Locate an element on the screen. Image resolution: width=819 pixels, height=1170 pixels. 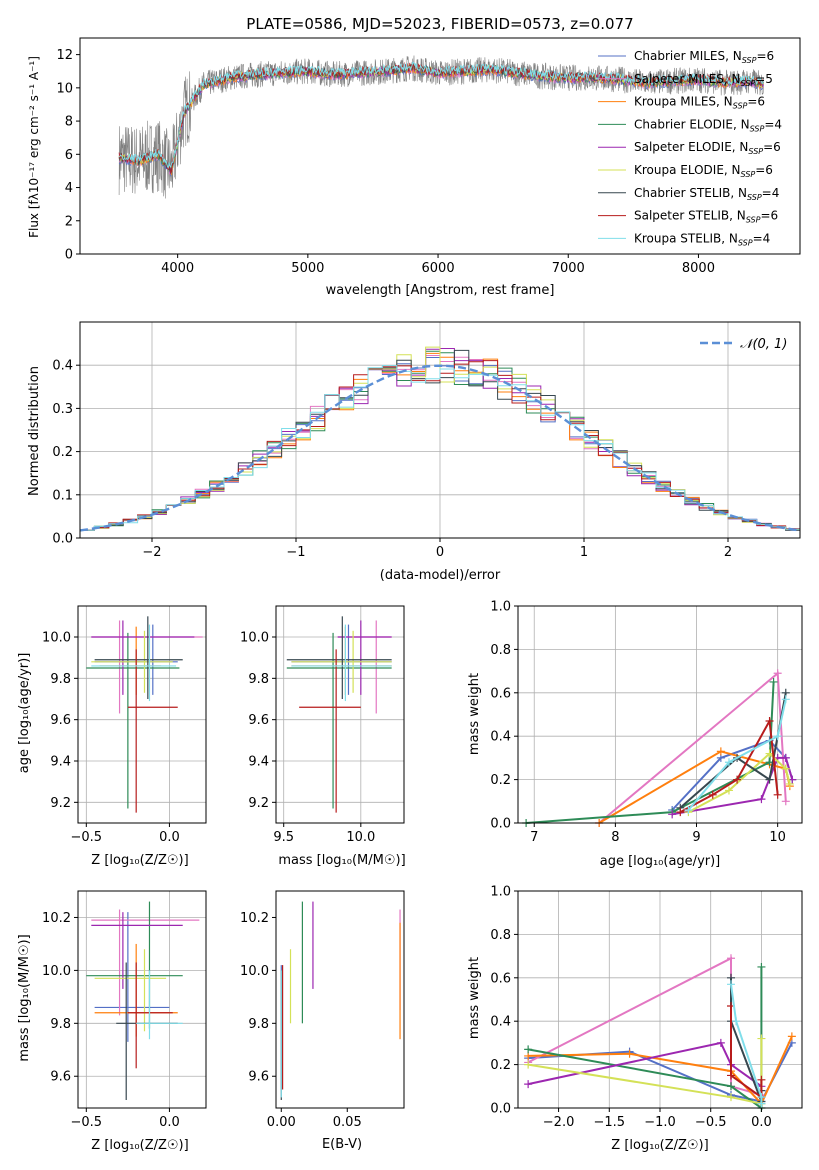
mw-z-ytick-label-0: 0.0 is located at coordinates (500, 1109).